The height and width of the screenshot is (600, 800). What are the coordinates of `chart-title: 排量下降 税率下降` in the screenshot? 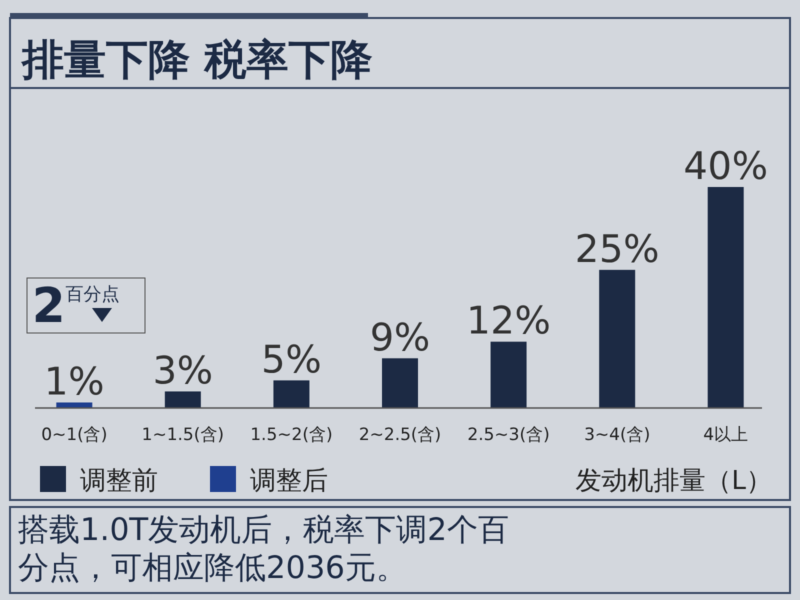 It's located at (196, 59).